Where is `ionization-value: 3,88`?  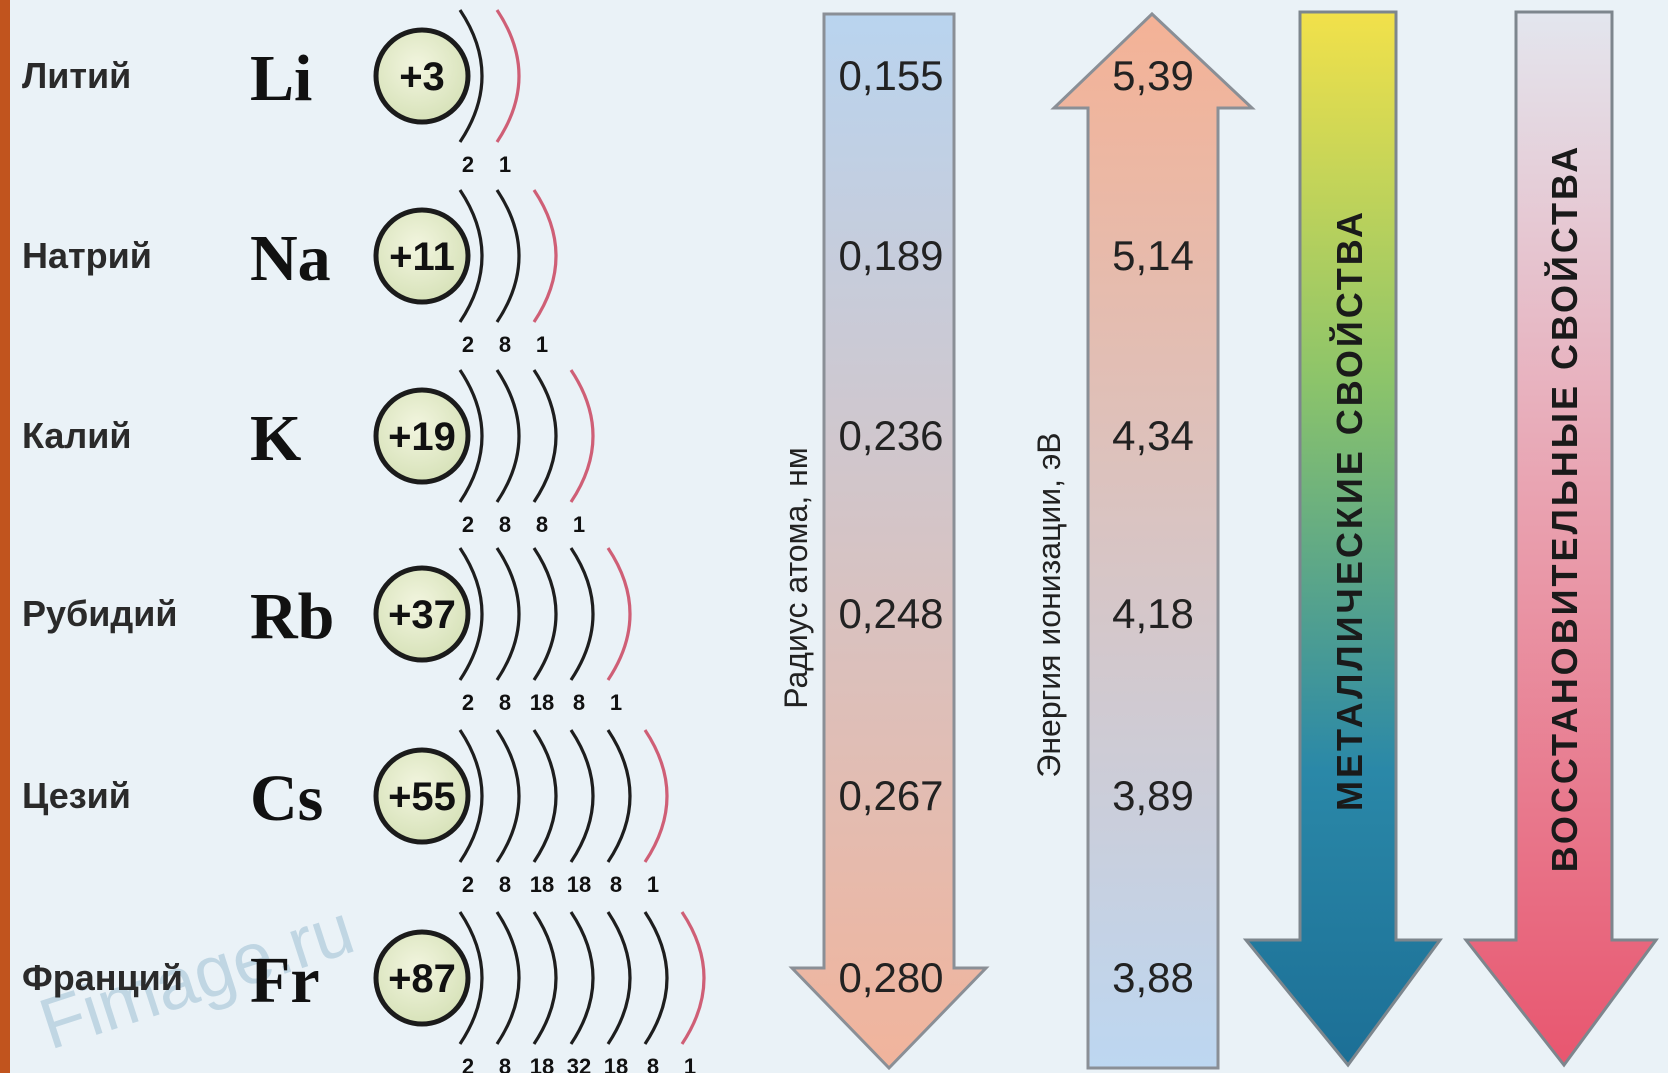 ionization-value: 3,88 is located at coordinates (1153, 977).